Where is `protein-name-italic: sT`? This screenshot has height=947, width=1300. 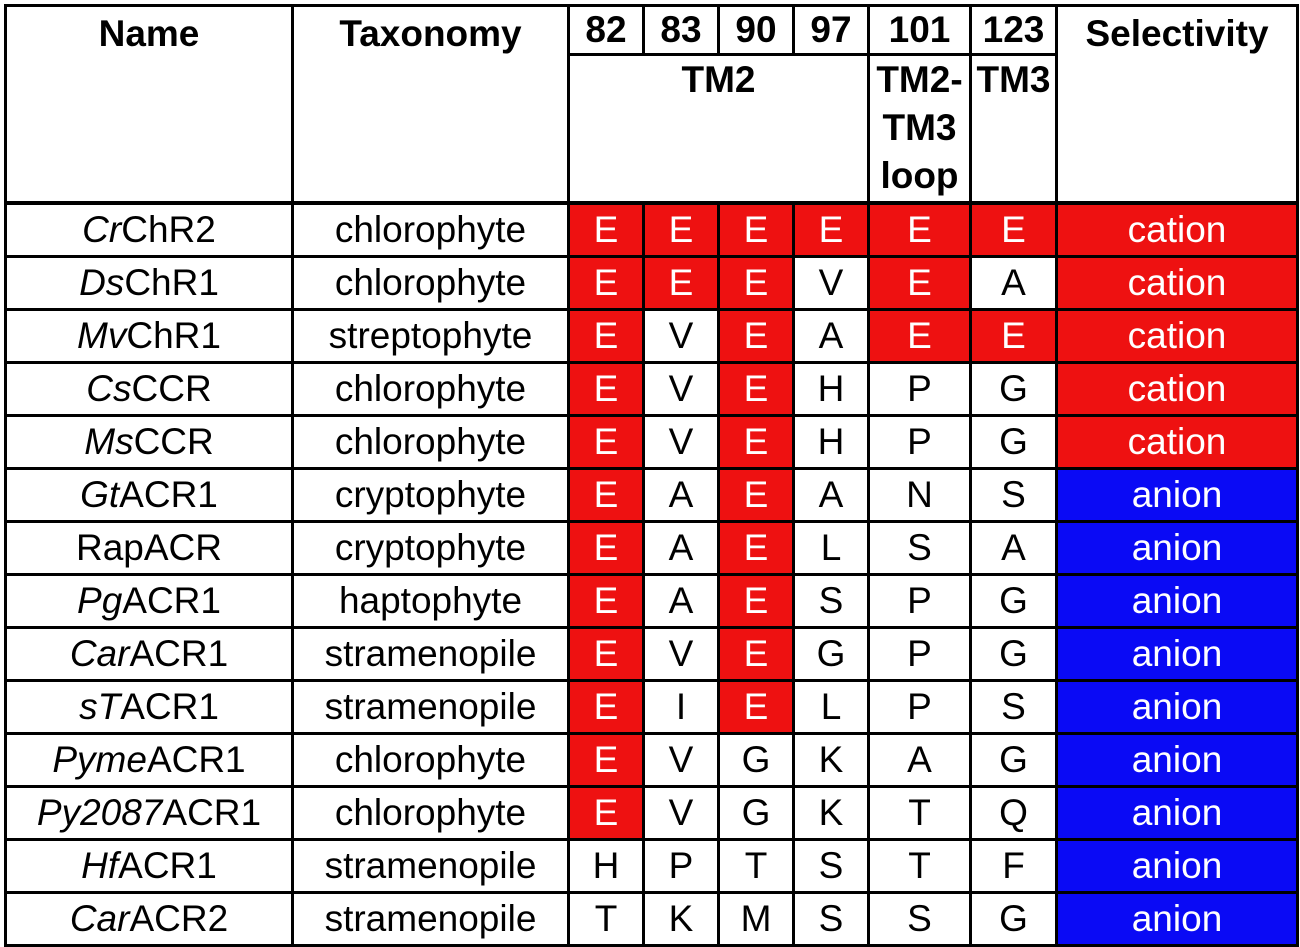
protein-name-italic: sT is located at coordinates (100, 706).